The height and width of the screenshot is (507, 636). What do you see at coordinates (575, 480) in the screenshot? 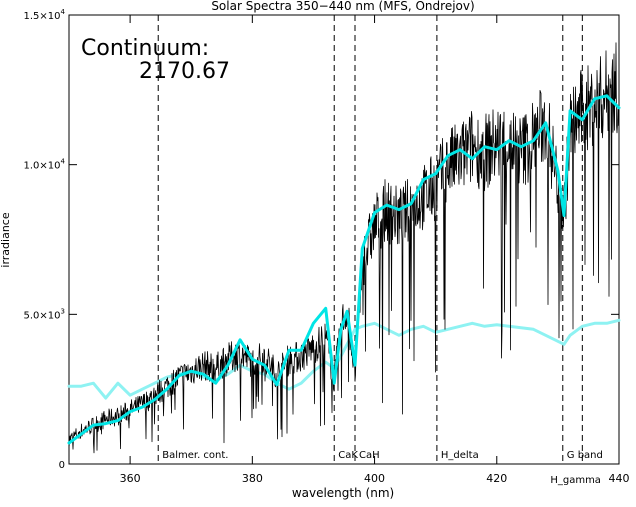
I see `marker-label: H_gamma` at bounding box center [575, 480].